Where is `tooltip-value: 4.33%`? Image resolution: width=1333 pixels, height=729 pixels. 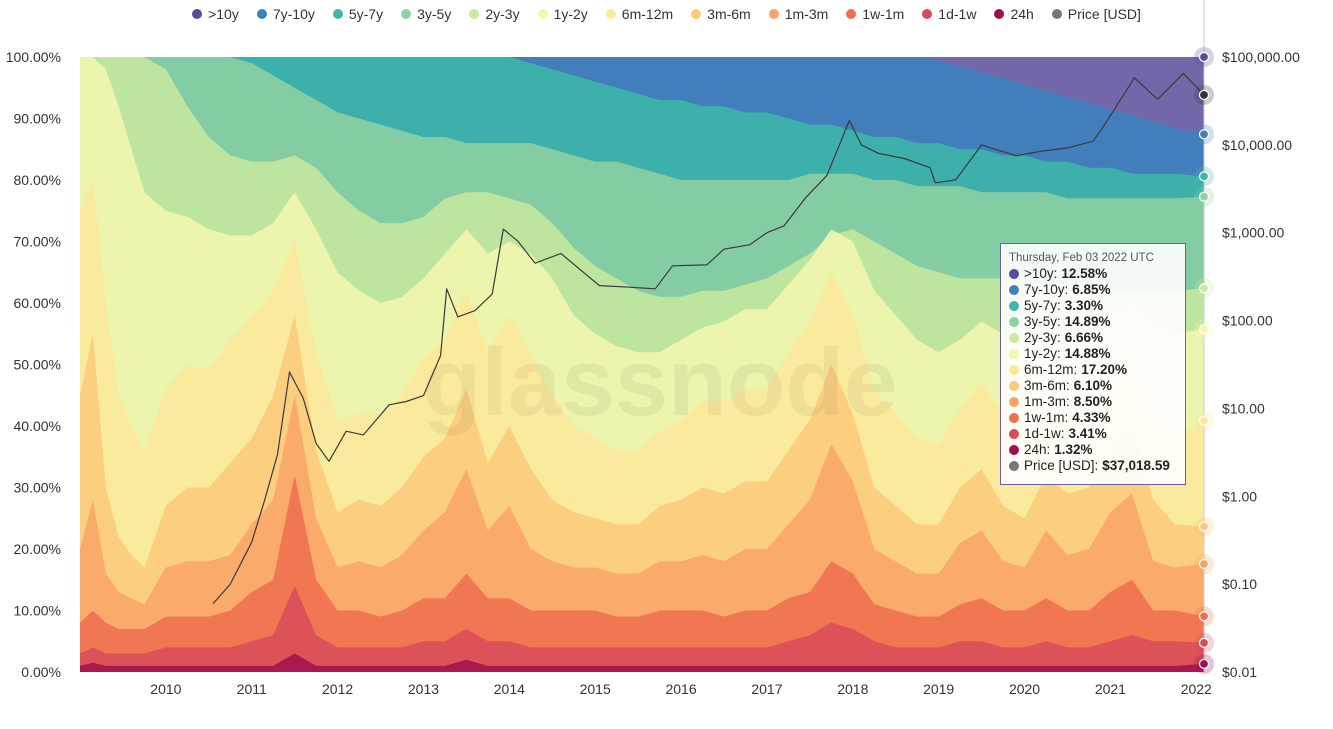
tooltip-value: 4.33% is located at coordinates (1091, 417).